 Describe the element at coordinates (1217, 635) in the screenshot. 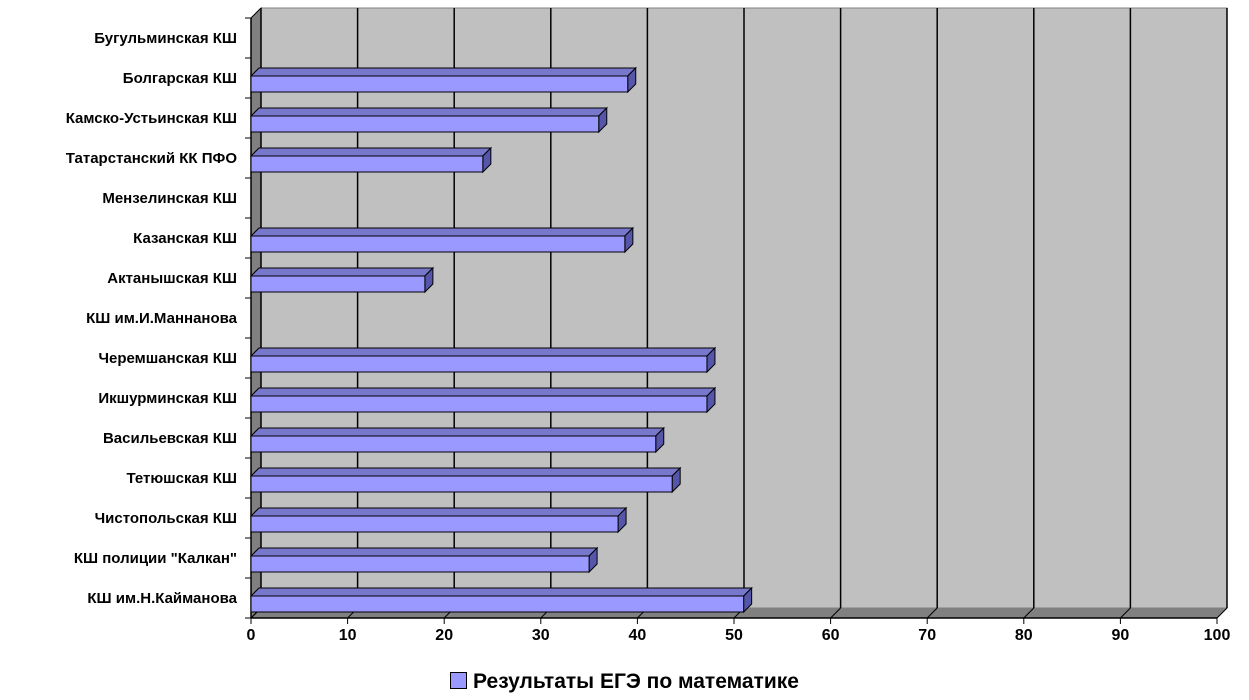

I see `x-tick-label-100: 100` at that location.